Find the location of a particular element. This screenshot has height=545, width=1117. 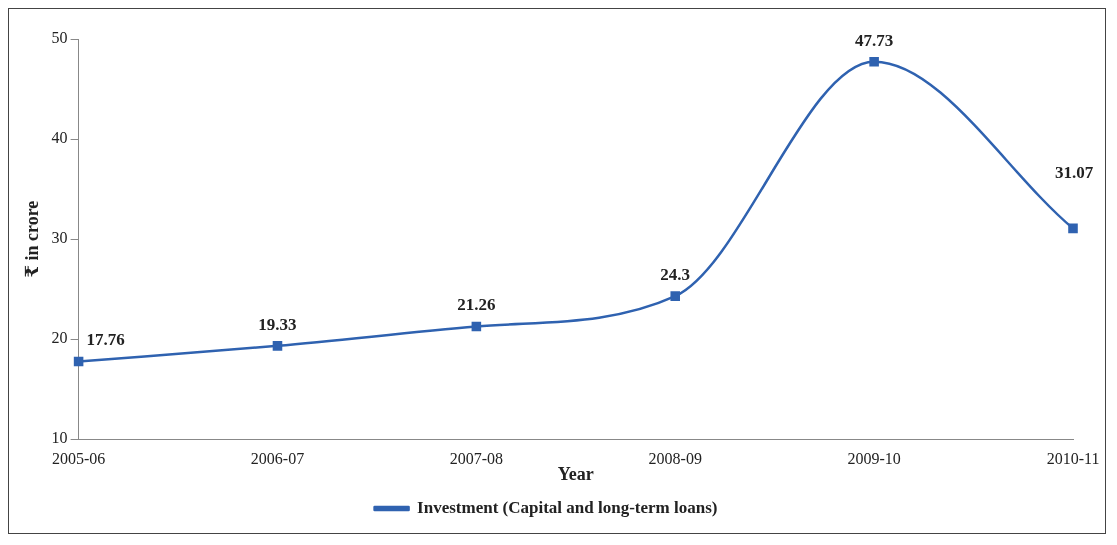

y-tick-label: 40 is located at coordinates (59, 138).